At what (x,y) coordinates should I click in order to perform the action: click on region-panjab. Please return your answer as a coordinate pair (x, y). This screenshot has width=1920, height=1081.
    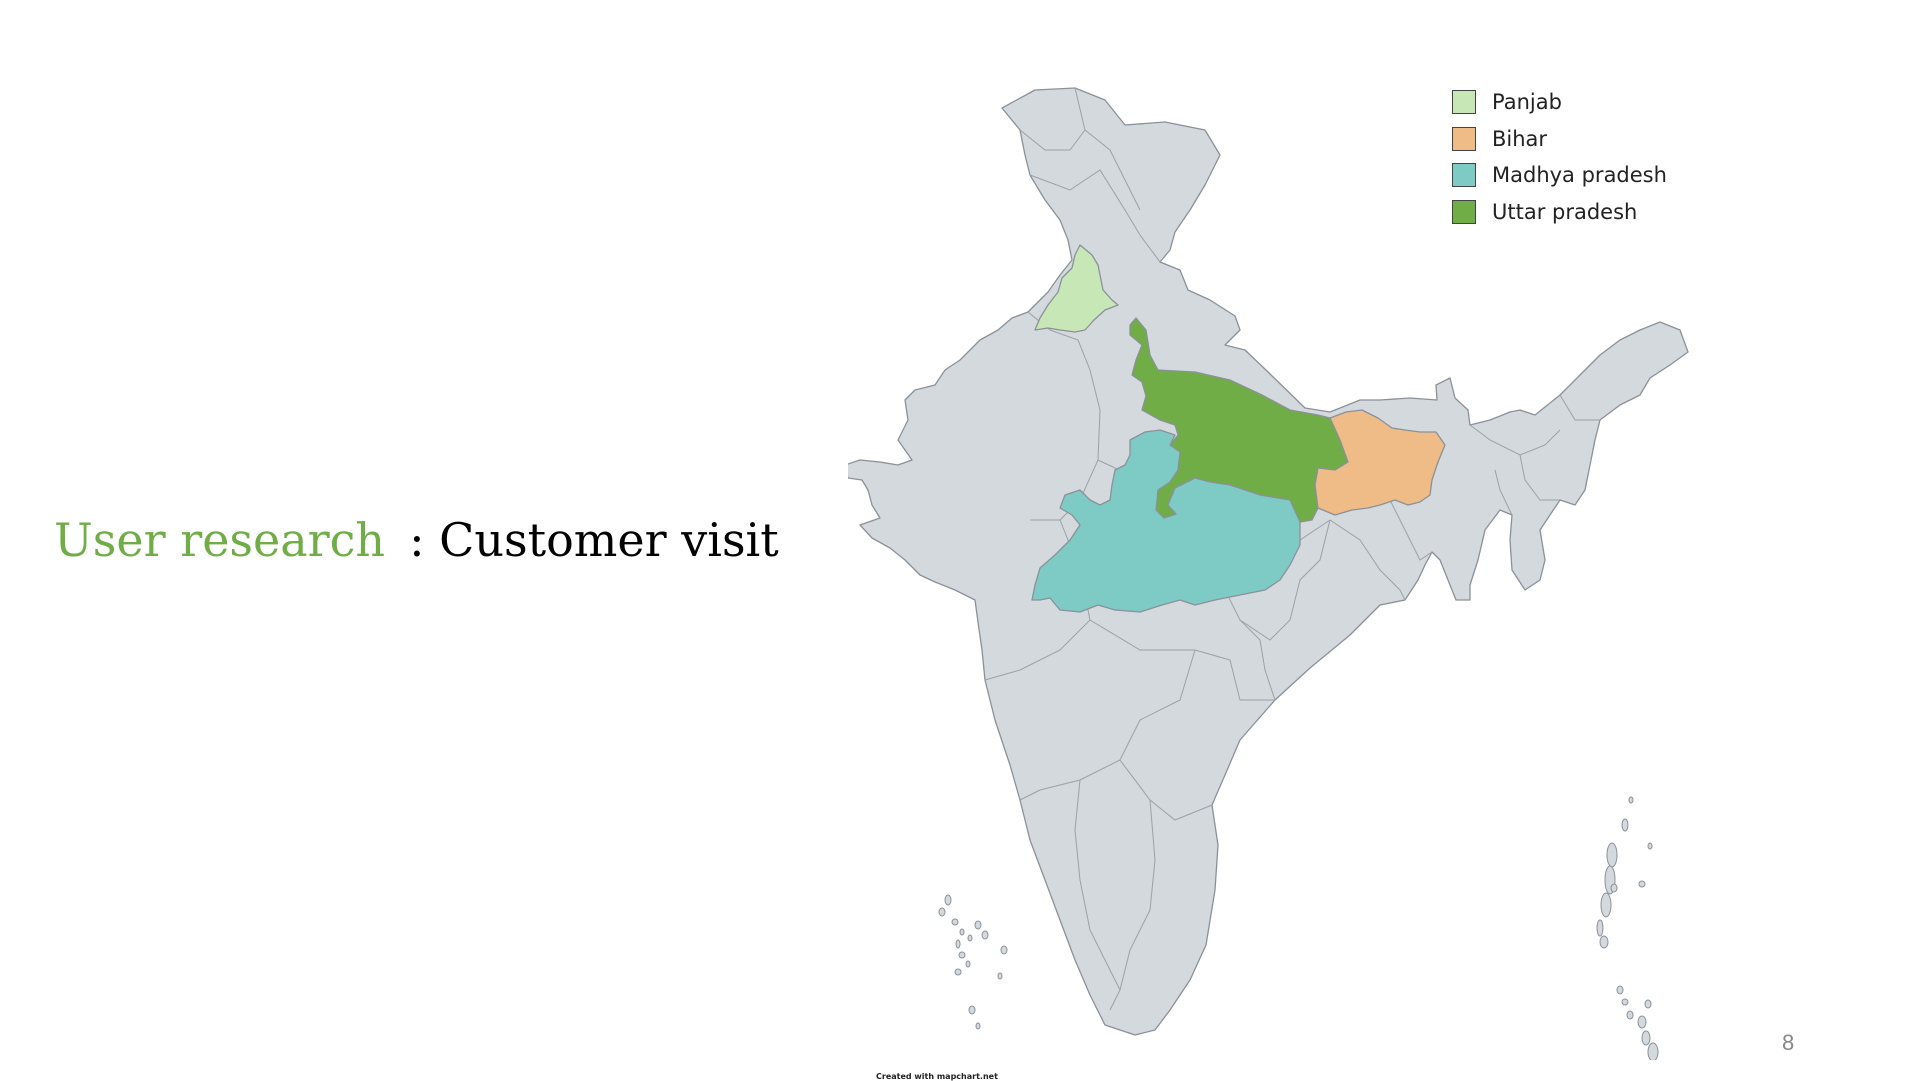
    Looking at the image, I should click on (1076, 288).